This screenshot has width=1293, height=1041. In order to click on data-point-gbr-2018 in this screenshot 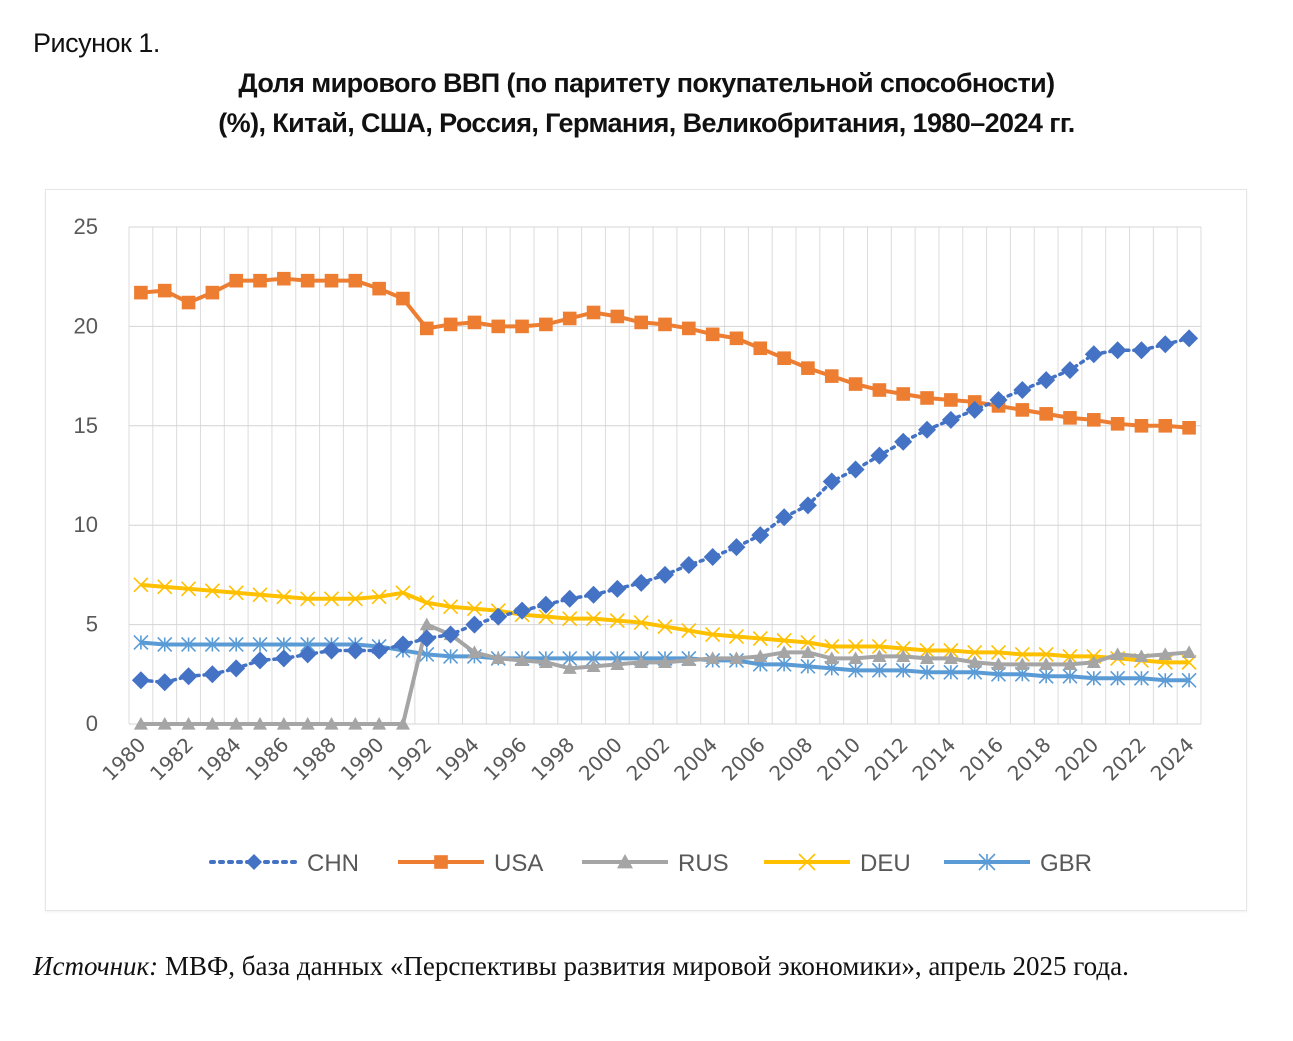, I will do `click(1046, 676)`.